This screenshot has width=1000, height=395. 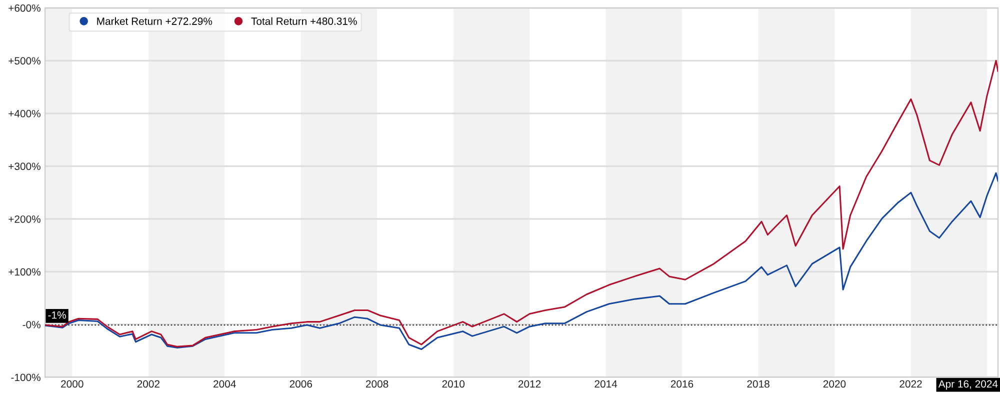 I want to click on legend-label: Total Return +480.31%, so click(x=304, y=21).